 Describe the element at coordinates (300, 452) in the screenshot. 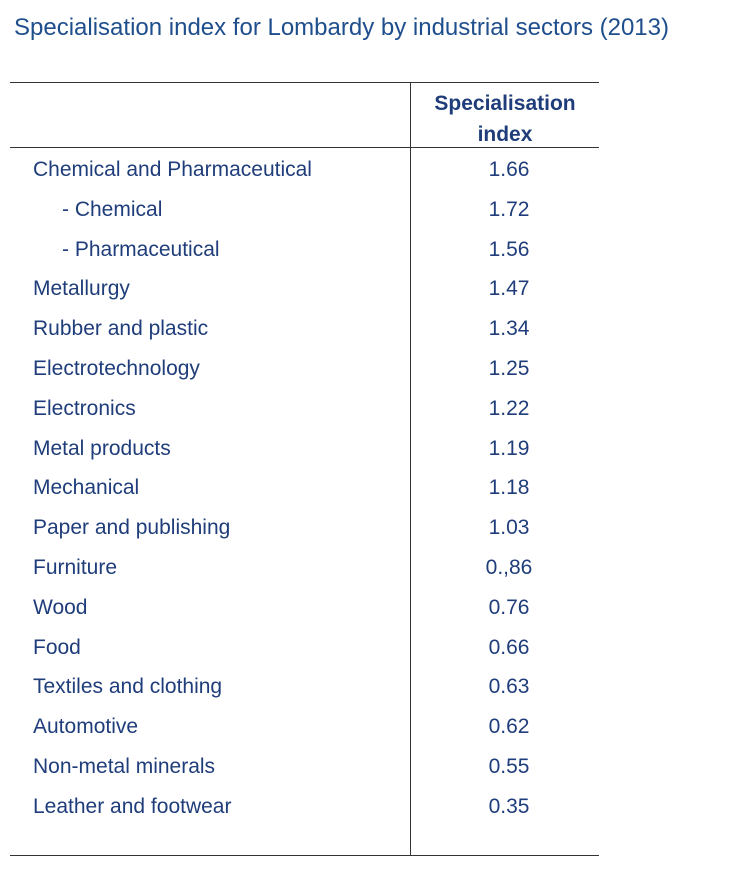

I see `table-row: Metal products 1.19` at that location.